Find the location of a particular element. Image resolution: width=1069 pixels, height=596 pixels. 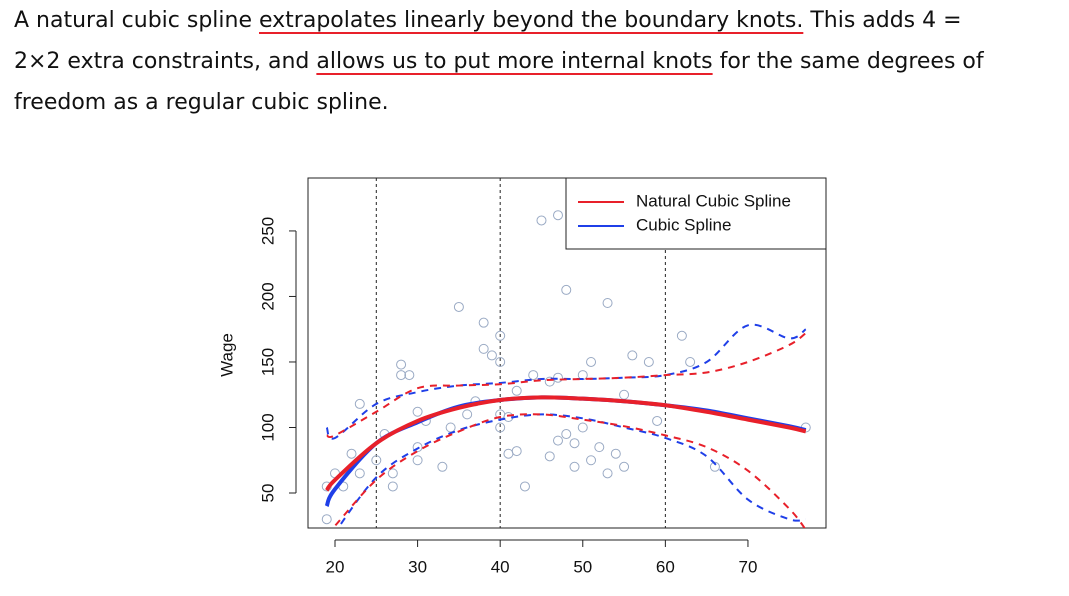

legend-box is located at coordinates (696, 213).